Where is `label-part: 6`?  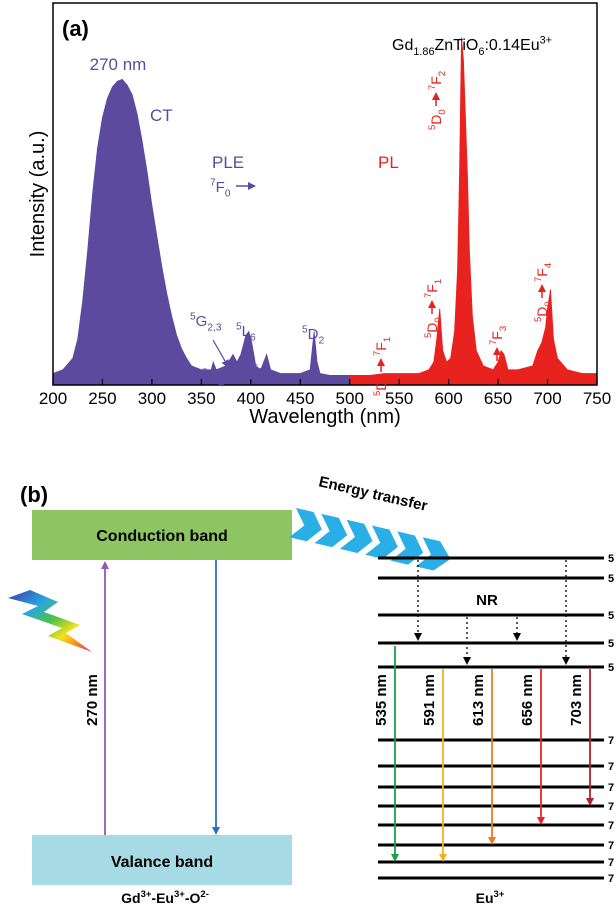
label-part: 6 is located at coordinates (253, 338).